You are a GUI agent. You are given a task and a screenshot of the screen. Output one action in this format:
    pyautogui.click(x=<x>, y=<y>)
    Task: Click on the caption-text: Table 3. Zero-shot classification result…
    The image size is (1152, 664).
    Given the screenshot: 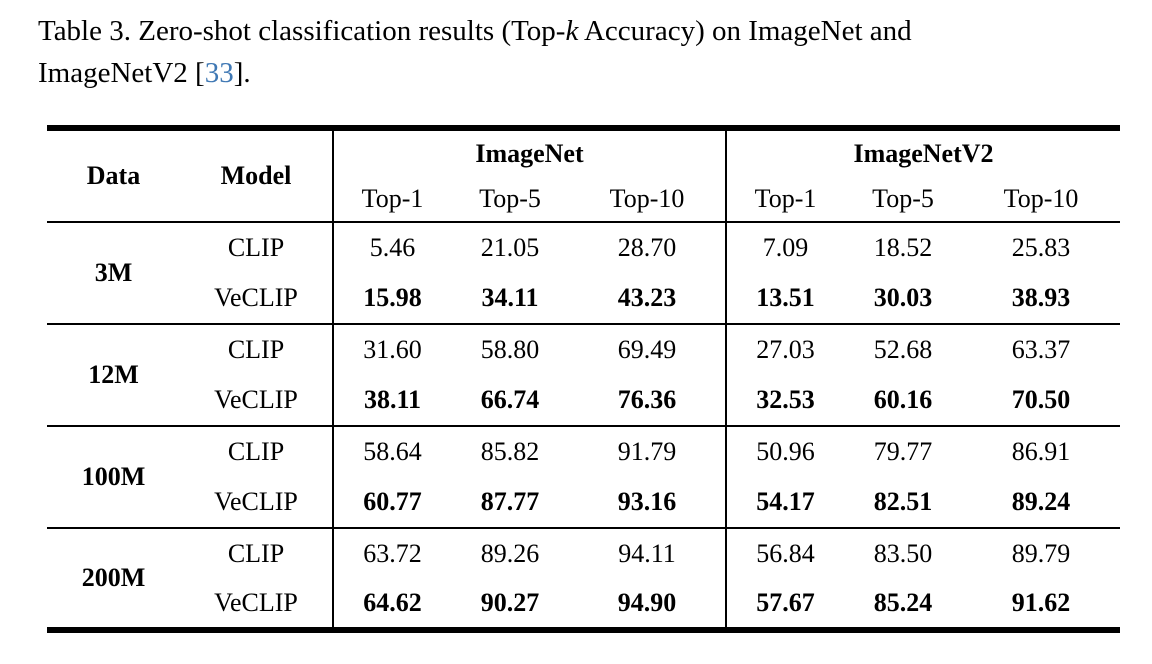 What is the action you would take?
    pyautogui.click(x=302, y=31)
    